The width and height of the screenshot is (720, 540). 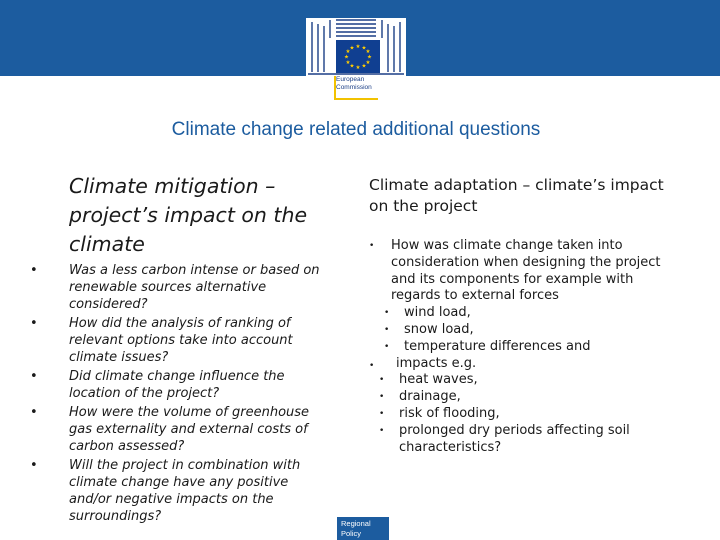 What do you see at coordinates (430, 397) in the screenshot?
I see `sub-item-text: drainage,` at bounding box center [430, 397].